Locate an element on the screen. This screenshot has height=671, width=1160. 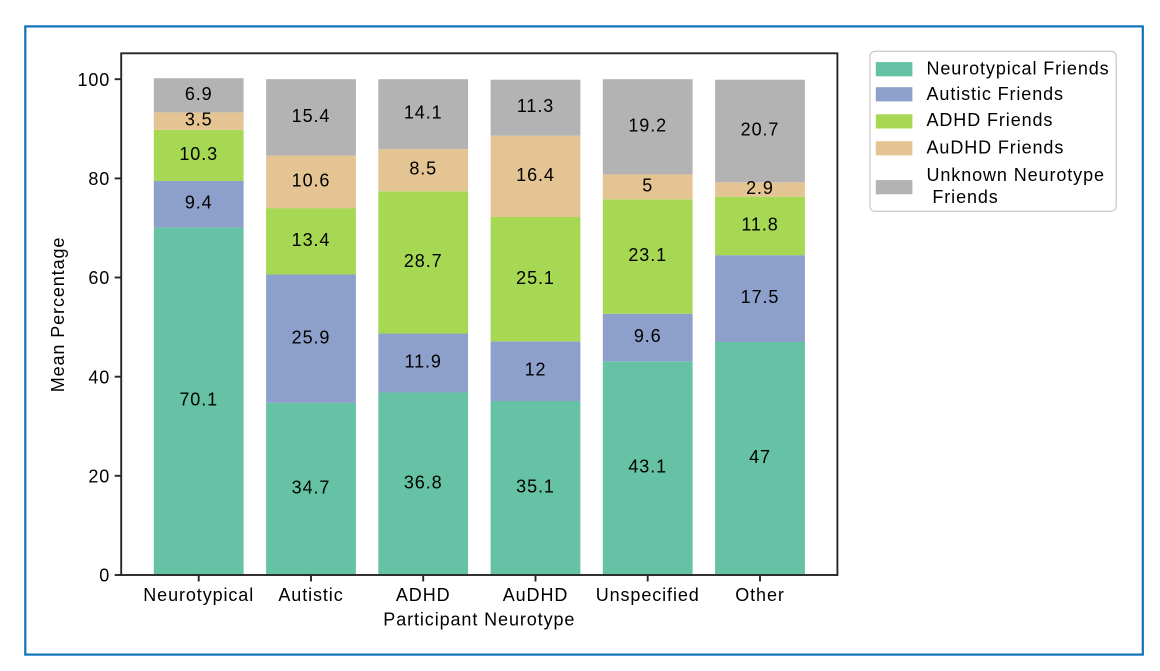
svg-text: AuDHD Friends is located at coordinates (996, 147).